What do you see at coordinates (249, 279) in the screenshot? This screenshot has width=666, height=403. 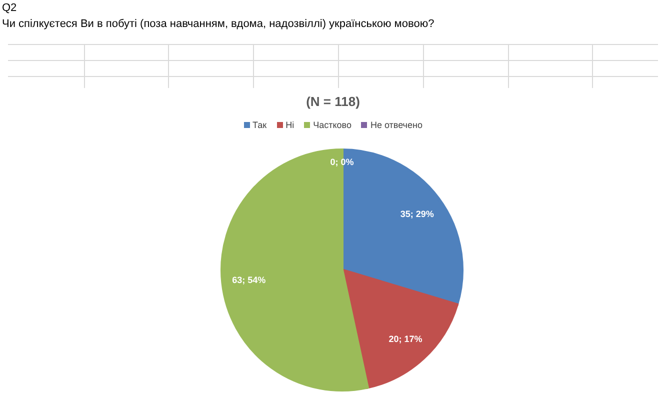 I see `data-label: 63; 54%` at bounding box center [249, 279].